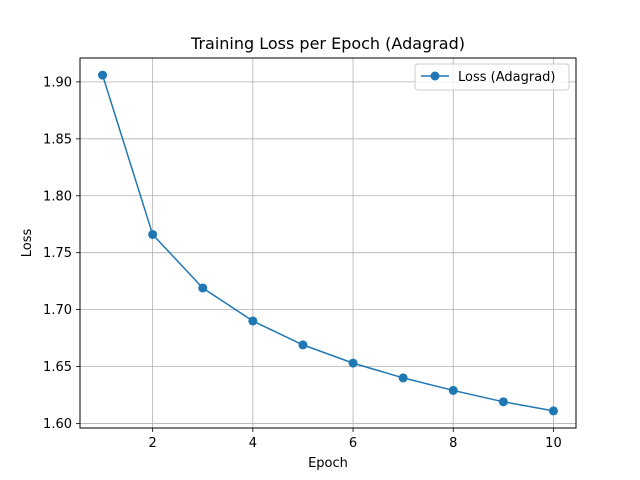 The height and width of the screenshot is (480, 640). What do you see at coordinates (253, 443) in the screenshot?
I see `x-tick-label: 4` at bounding box center [253, 443].